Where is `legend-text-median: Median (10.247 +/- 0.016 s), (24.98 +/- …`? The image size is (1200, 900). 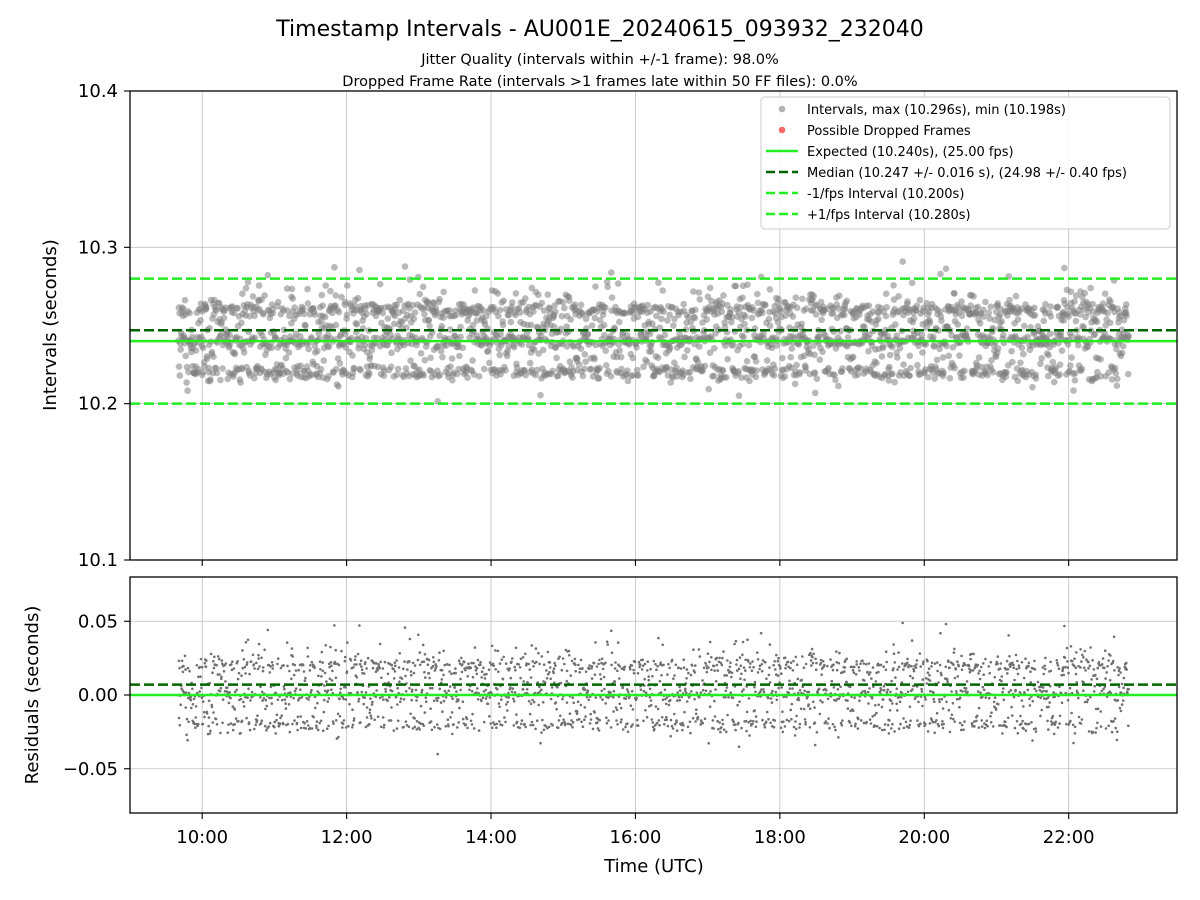 legend-text-median: Median (10.247 +/- 0.016 s), (24.98 +/- … is located at coordinates (967, 173).